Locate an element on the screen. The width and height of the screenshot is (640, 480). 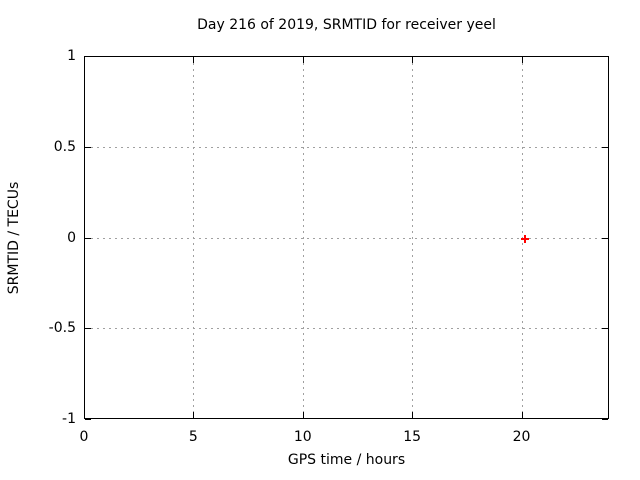
x-tick-label: 10 is located at coordinates (302, 437).